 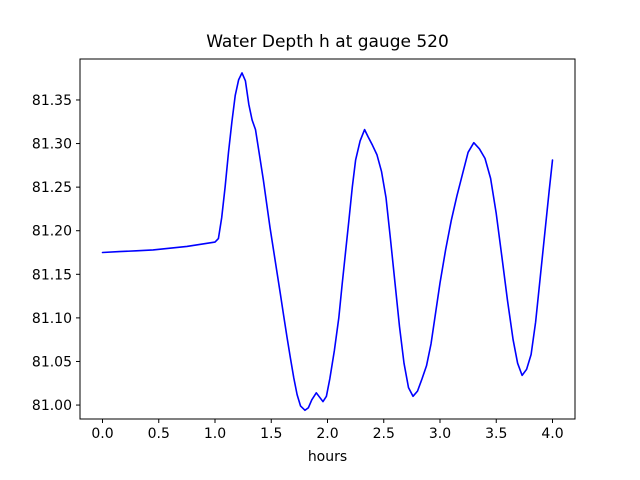 I want to click on x-axis-tick-label: 1.0, so click(x=215, y=434).